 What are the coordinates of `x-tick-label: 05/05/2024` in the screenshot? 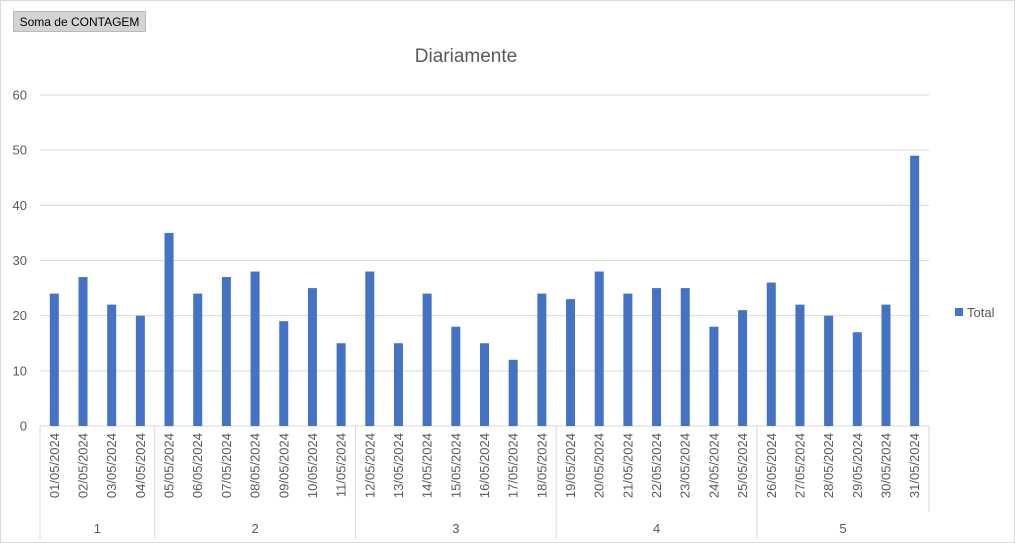 It's located at (169, 465).